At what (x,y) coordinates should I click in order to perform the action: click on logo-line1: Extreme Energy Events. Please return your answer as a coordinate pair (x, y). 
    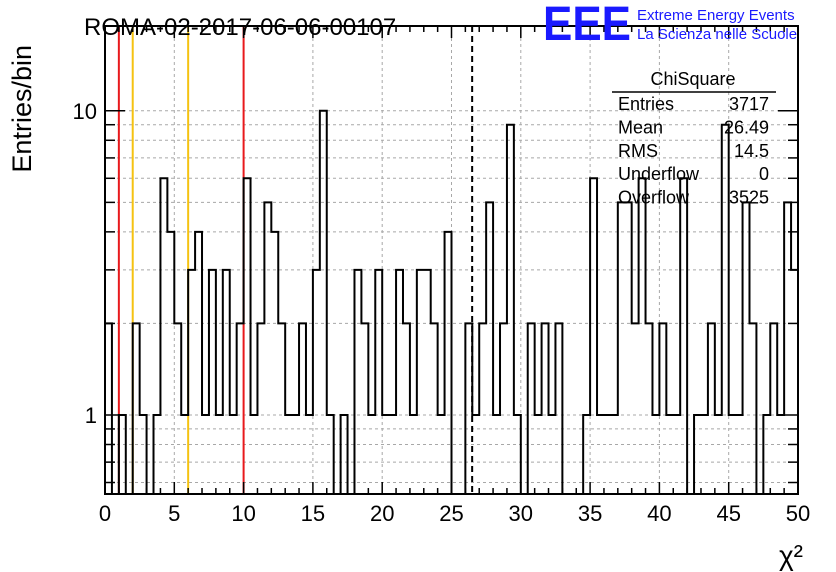
    Looking at the image, I should click on (716, 15).